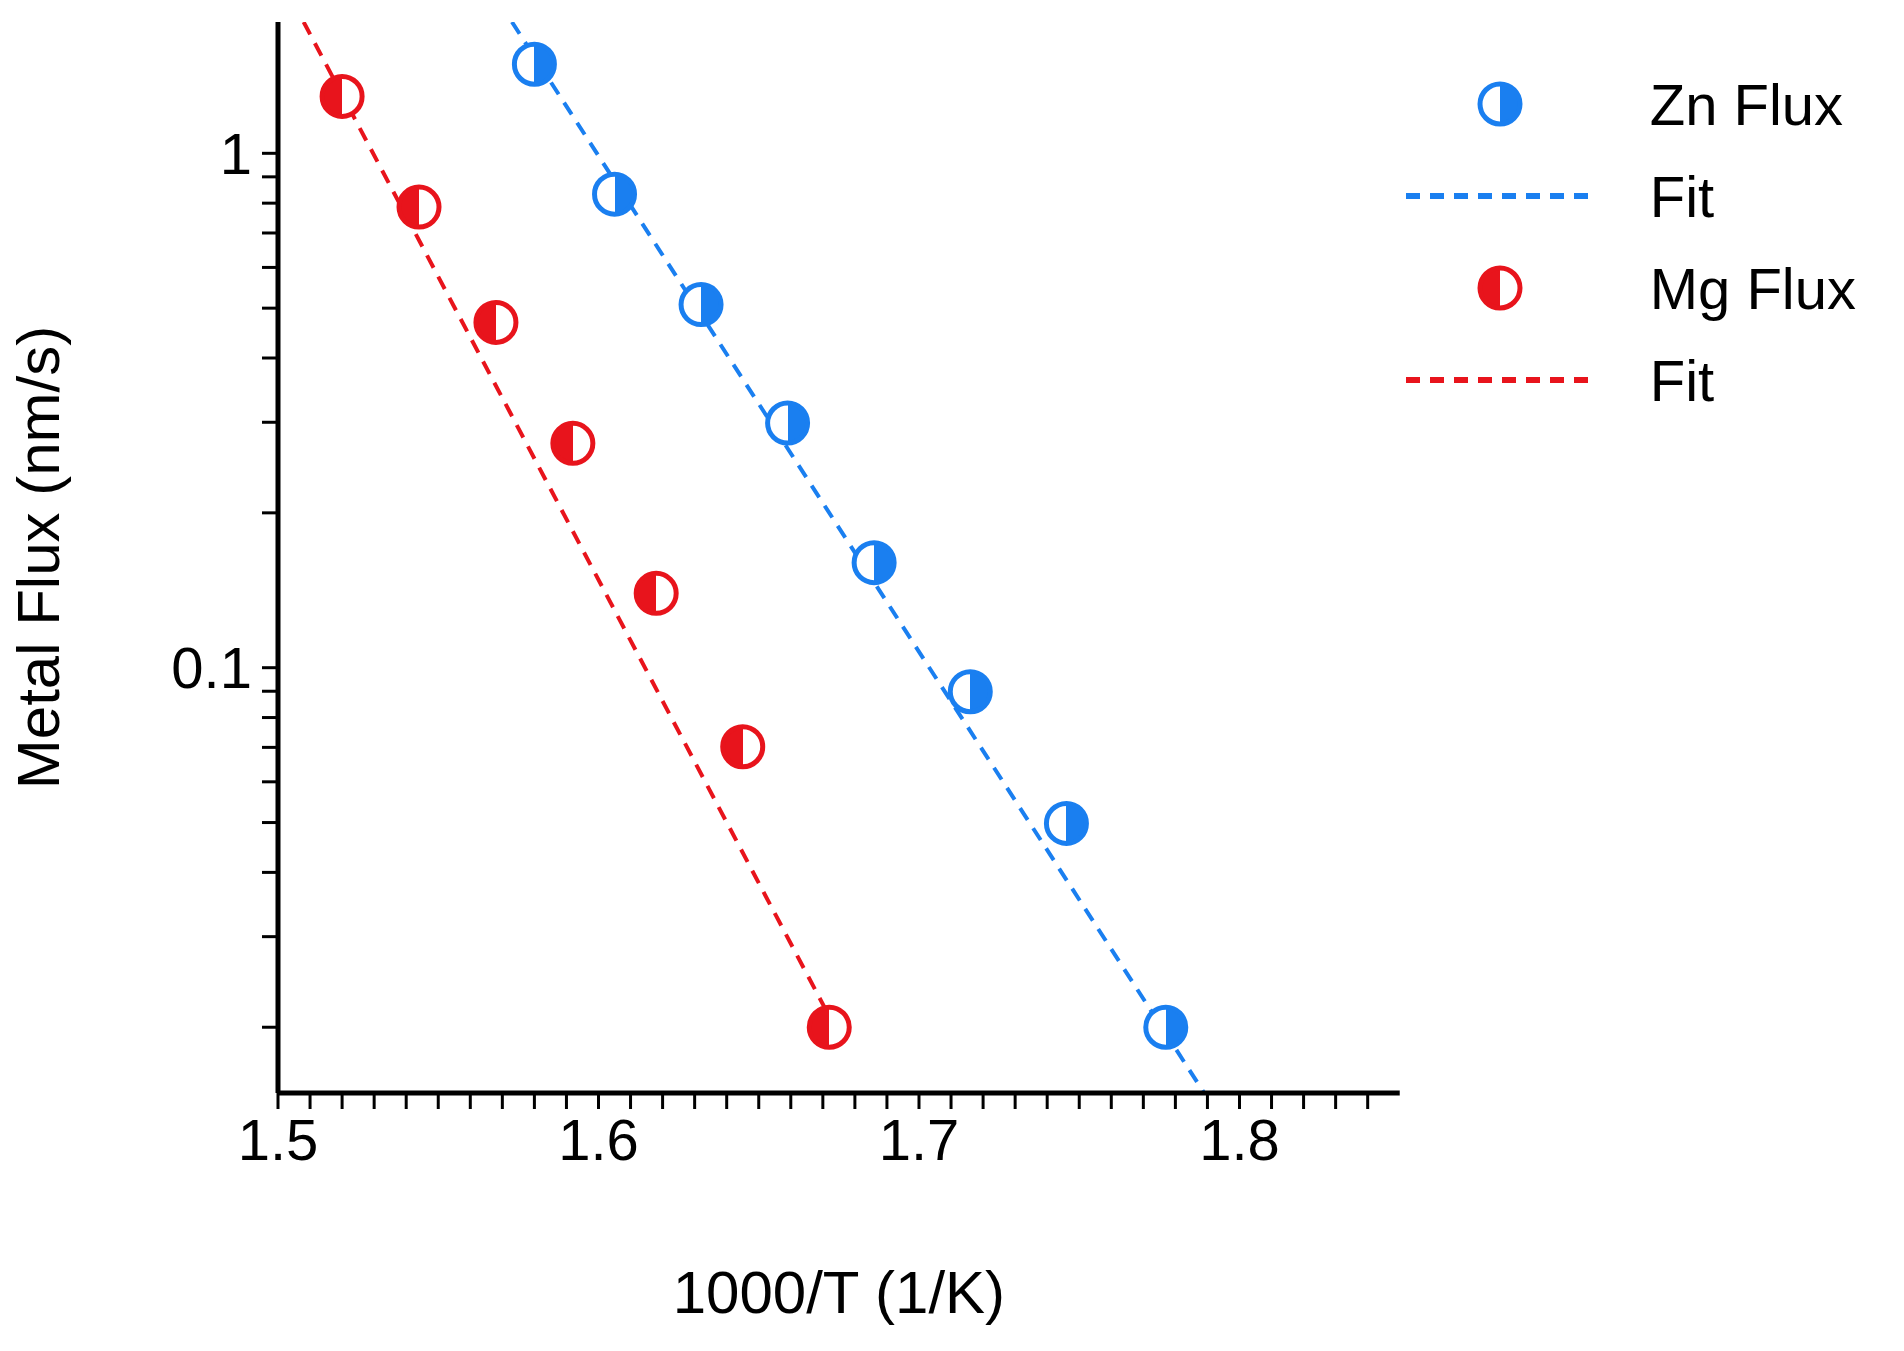 The height and width of the screenshot is (1351, 1904). I want to click on legend-label: Zn Flux, so click(1746, 104).